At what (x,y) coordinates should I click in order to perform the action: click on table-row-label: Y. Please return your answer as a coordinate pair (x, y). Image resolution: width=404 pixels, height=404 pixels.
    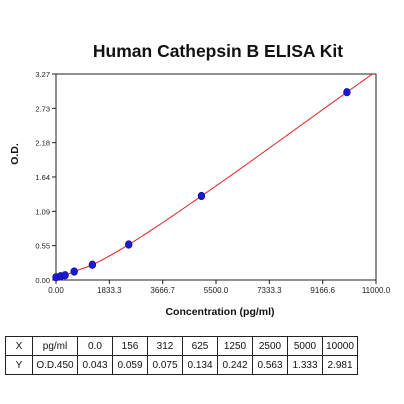
    Looking at the image, I should click on (19, 365).